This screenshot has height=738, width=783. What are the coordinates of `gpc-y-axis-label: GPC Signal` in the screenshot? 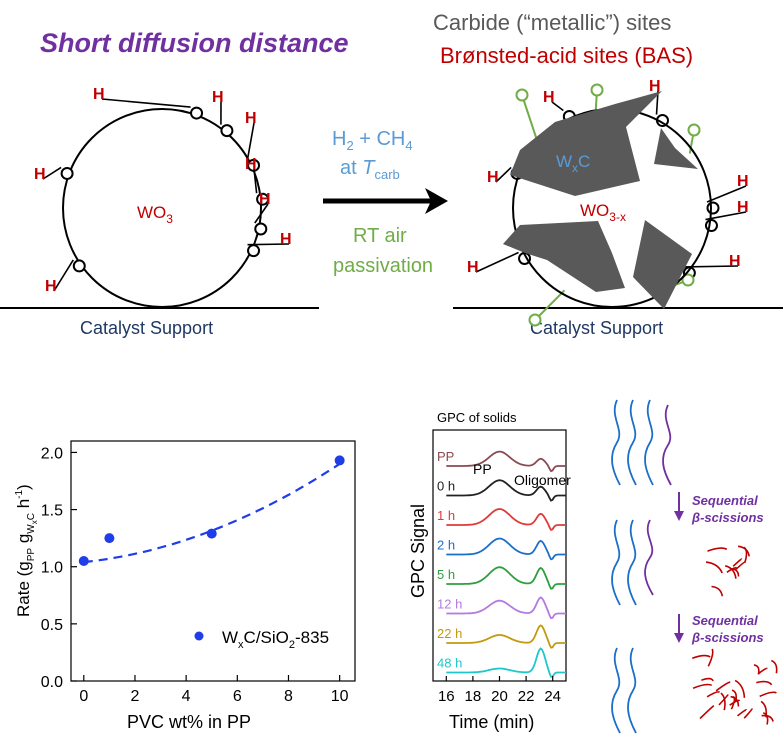 It's located at (418, 551).